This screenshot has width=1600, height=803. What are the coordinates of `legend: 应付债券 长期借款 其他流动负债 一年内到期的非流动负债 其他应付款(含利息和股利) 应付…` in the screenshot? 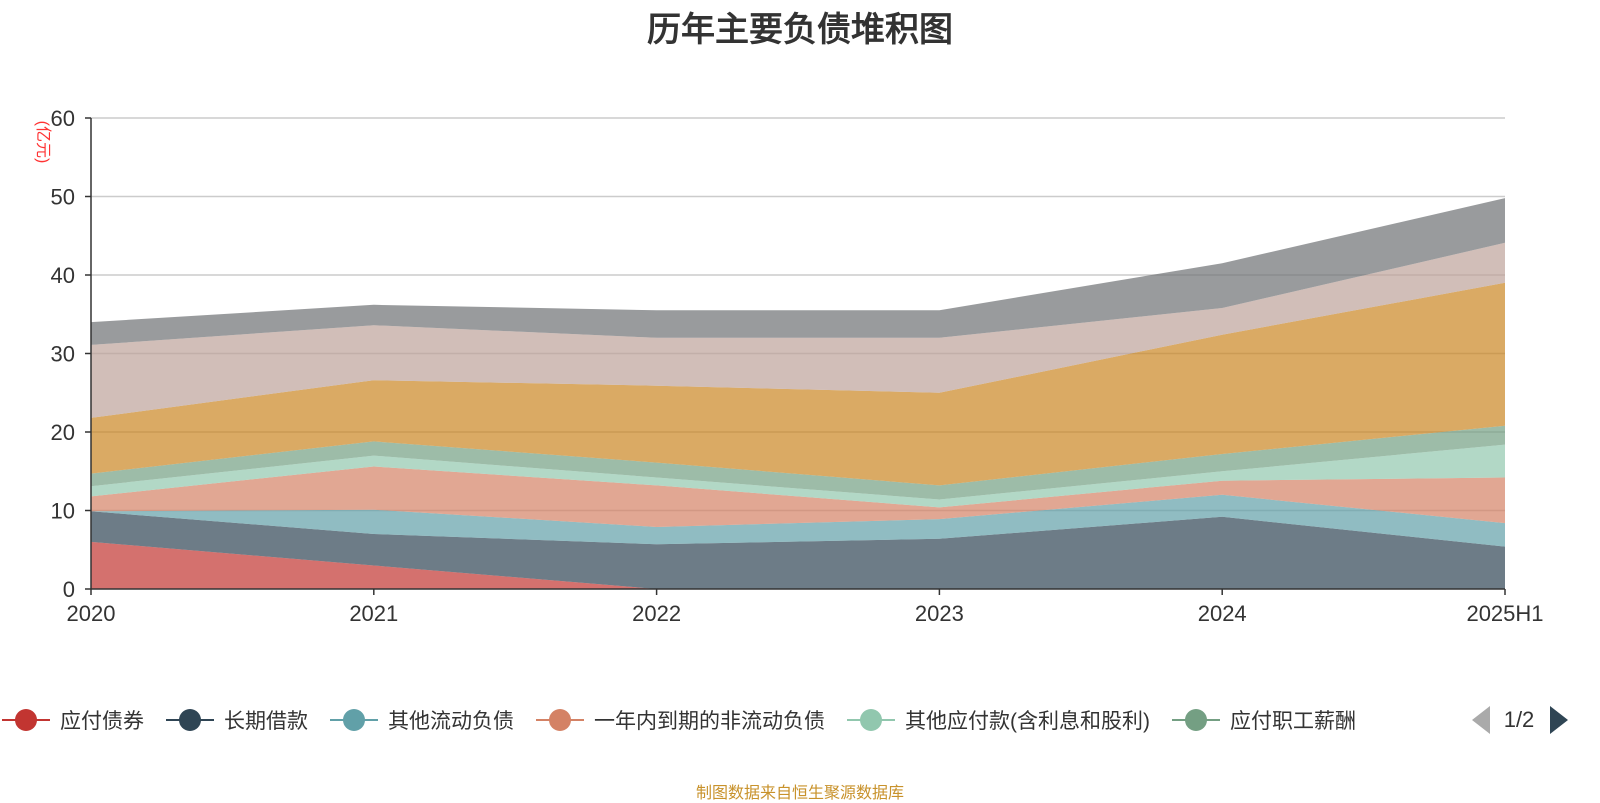 It's located at (679, 721).